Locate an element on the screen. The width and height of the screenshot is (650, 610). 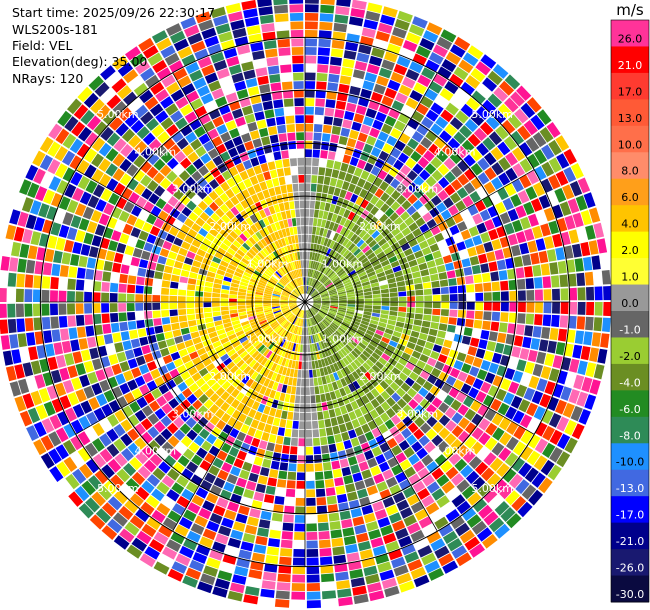
colorbar-swatch is located at coordinates (630, 166).